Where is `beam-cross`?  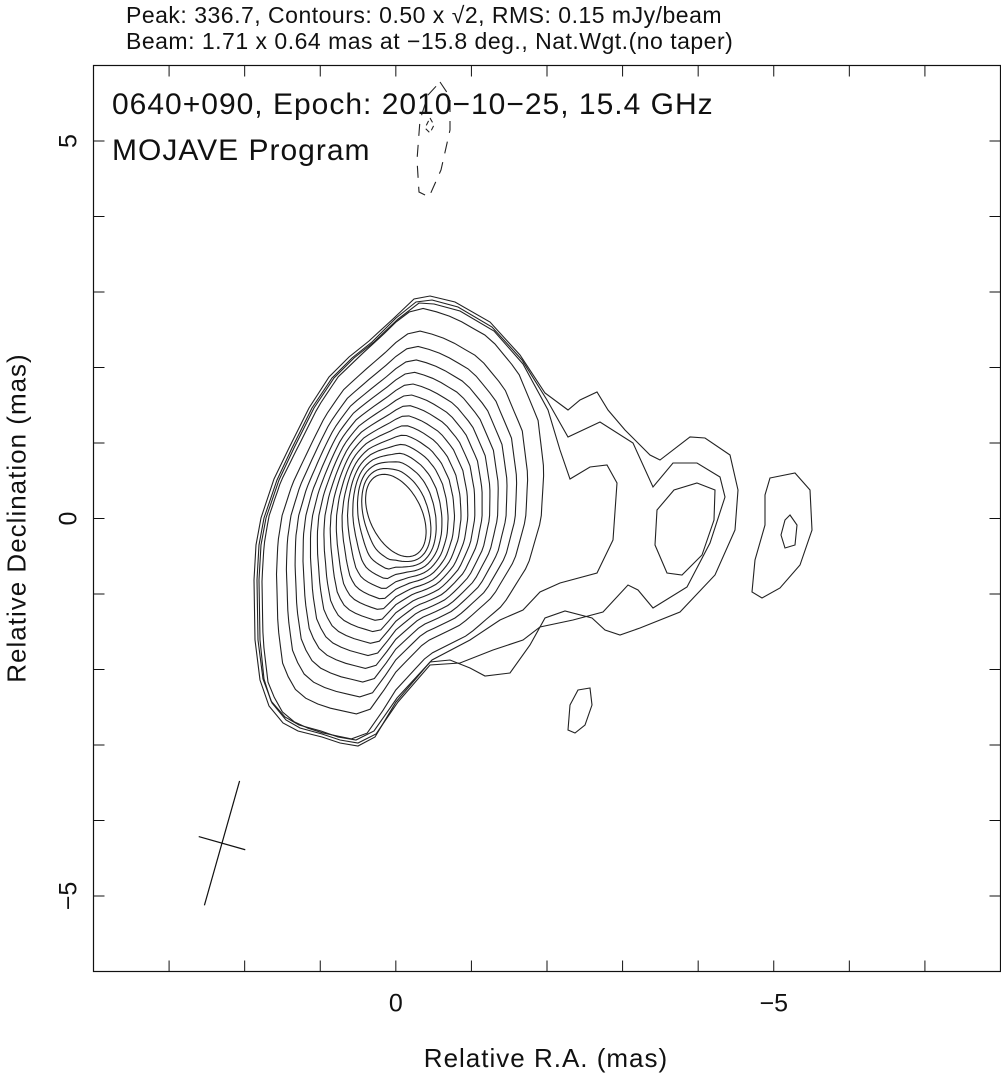 beam-cross is located at coordinates (222, 843).